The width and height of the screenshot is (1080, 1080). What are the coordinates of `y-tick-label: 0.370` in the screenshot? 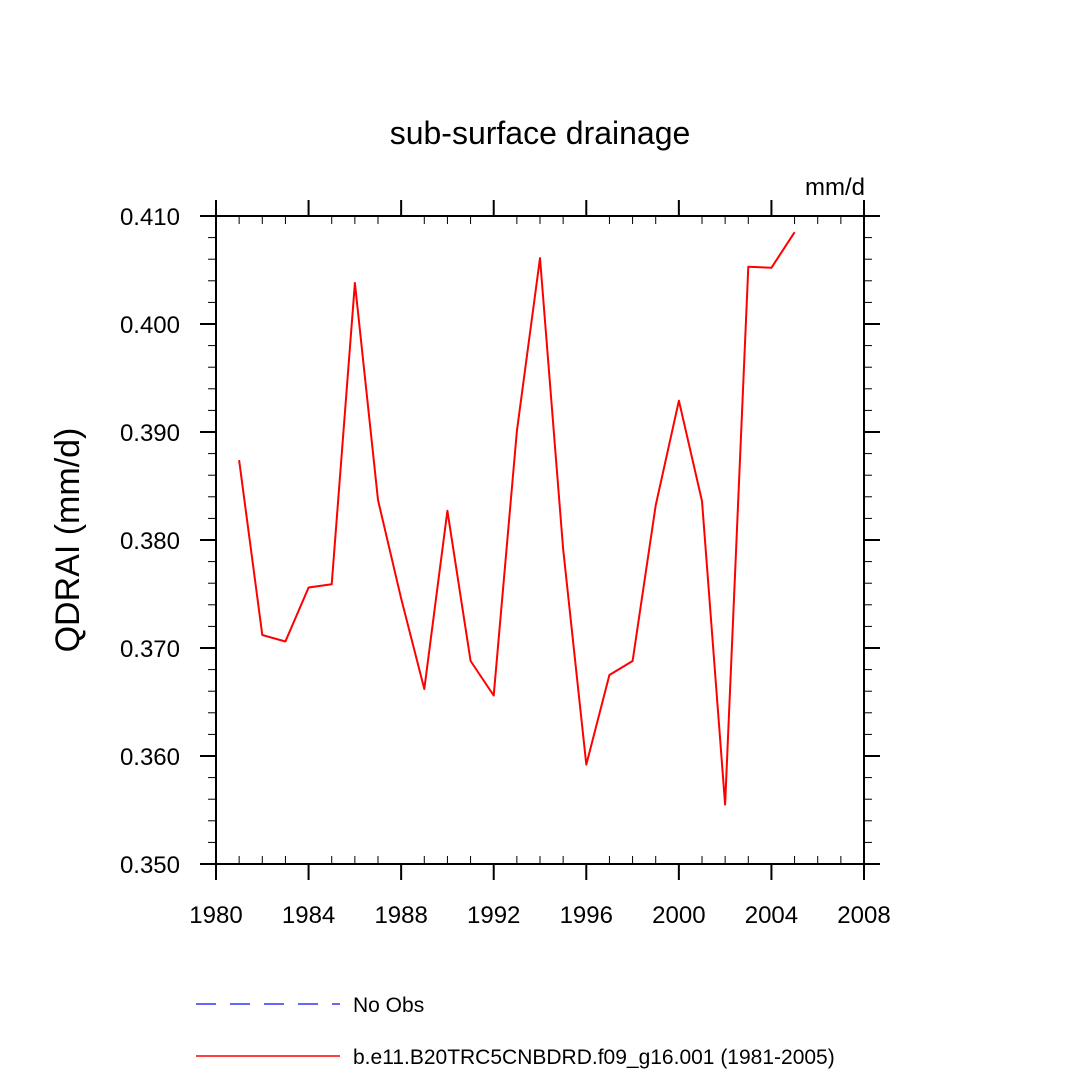 It's located at (150, 649).